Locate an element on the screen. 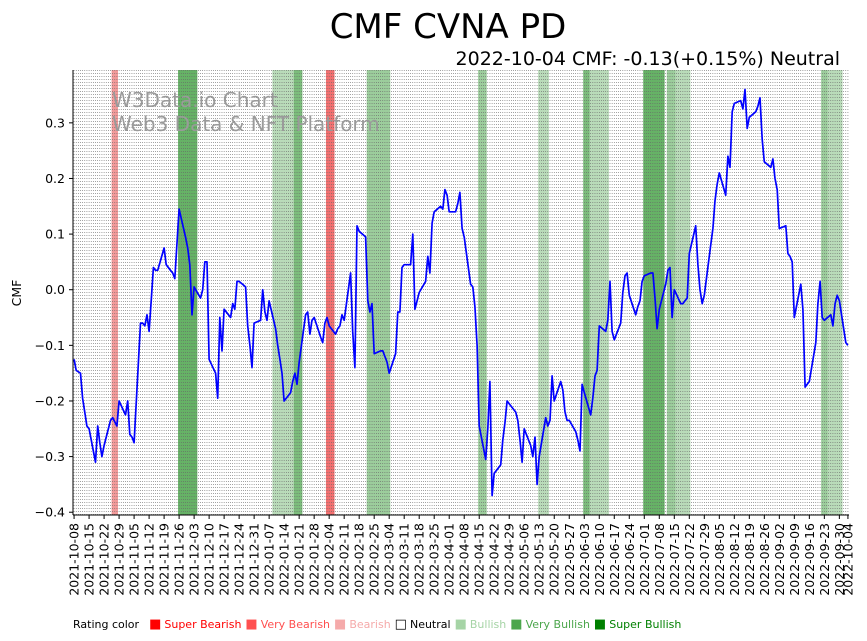 The image size is (867, 641). x-tick-label: 2022-08-26 is located at coordinates (764, 559).